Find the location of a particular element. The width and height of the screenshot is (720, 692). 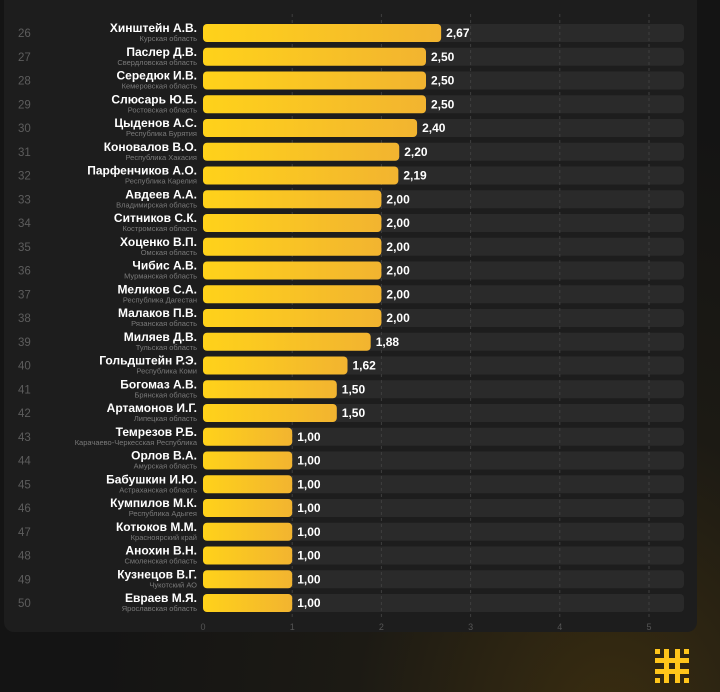

person-name: Слюсарь Ю.Б. is located at coordinates (154, 99).